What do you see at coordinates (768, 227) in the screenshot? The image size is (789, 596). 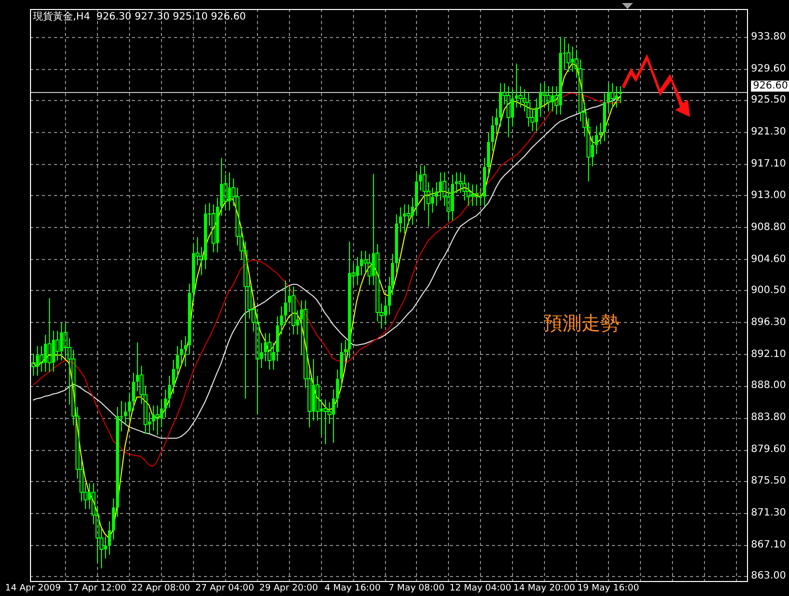 I see `y-tick-label: 908.80` at bounding box center [768, 227].